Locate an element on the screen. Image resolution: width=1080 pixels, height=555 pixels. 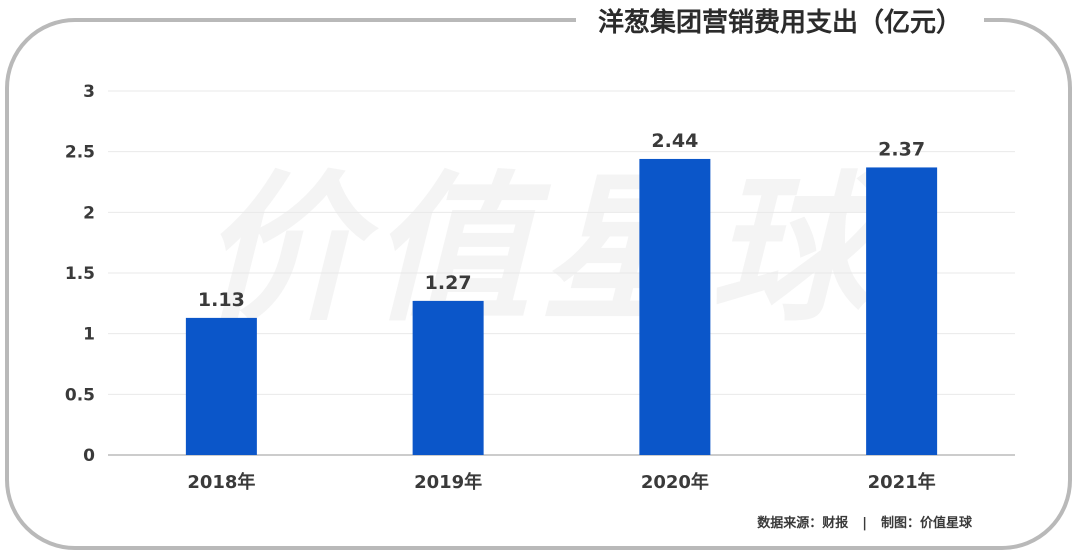
x-tick-label: 2018年 is located at coordinates (221, 482).